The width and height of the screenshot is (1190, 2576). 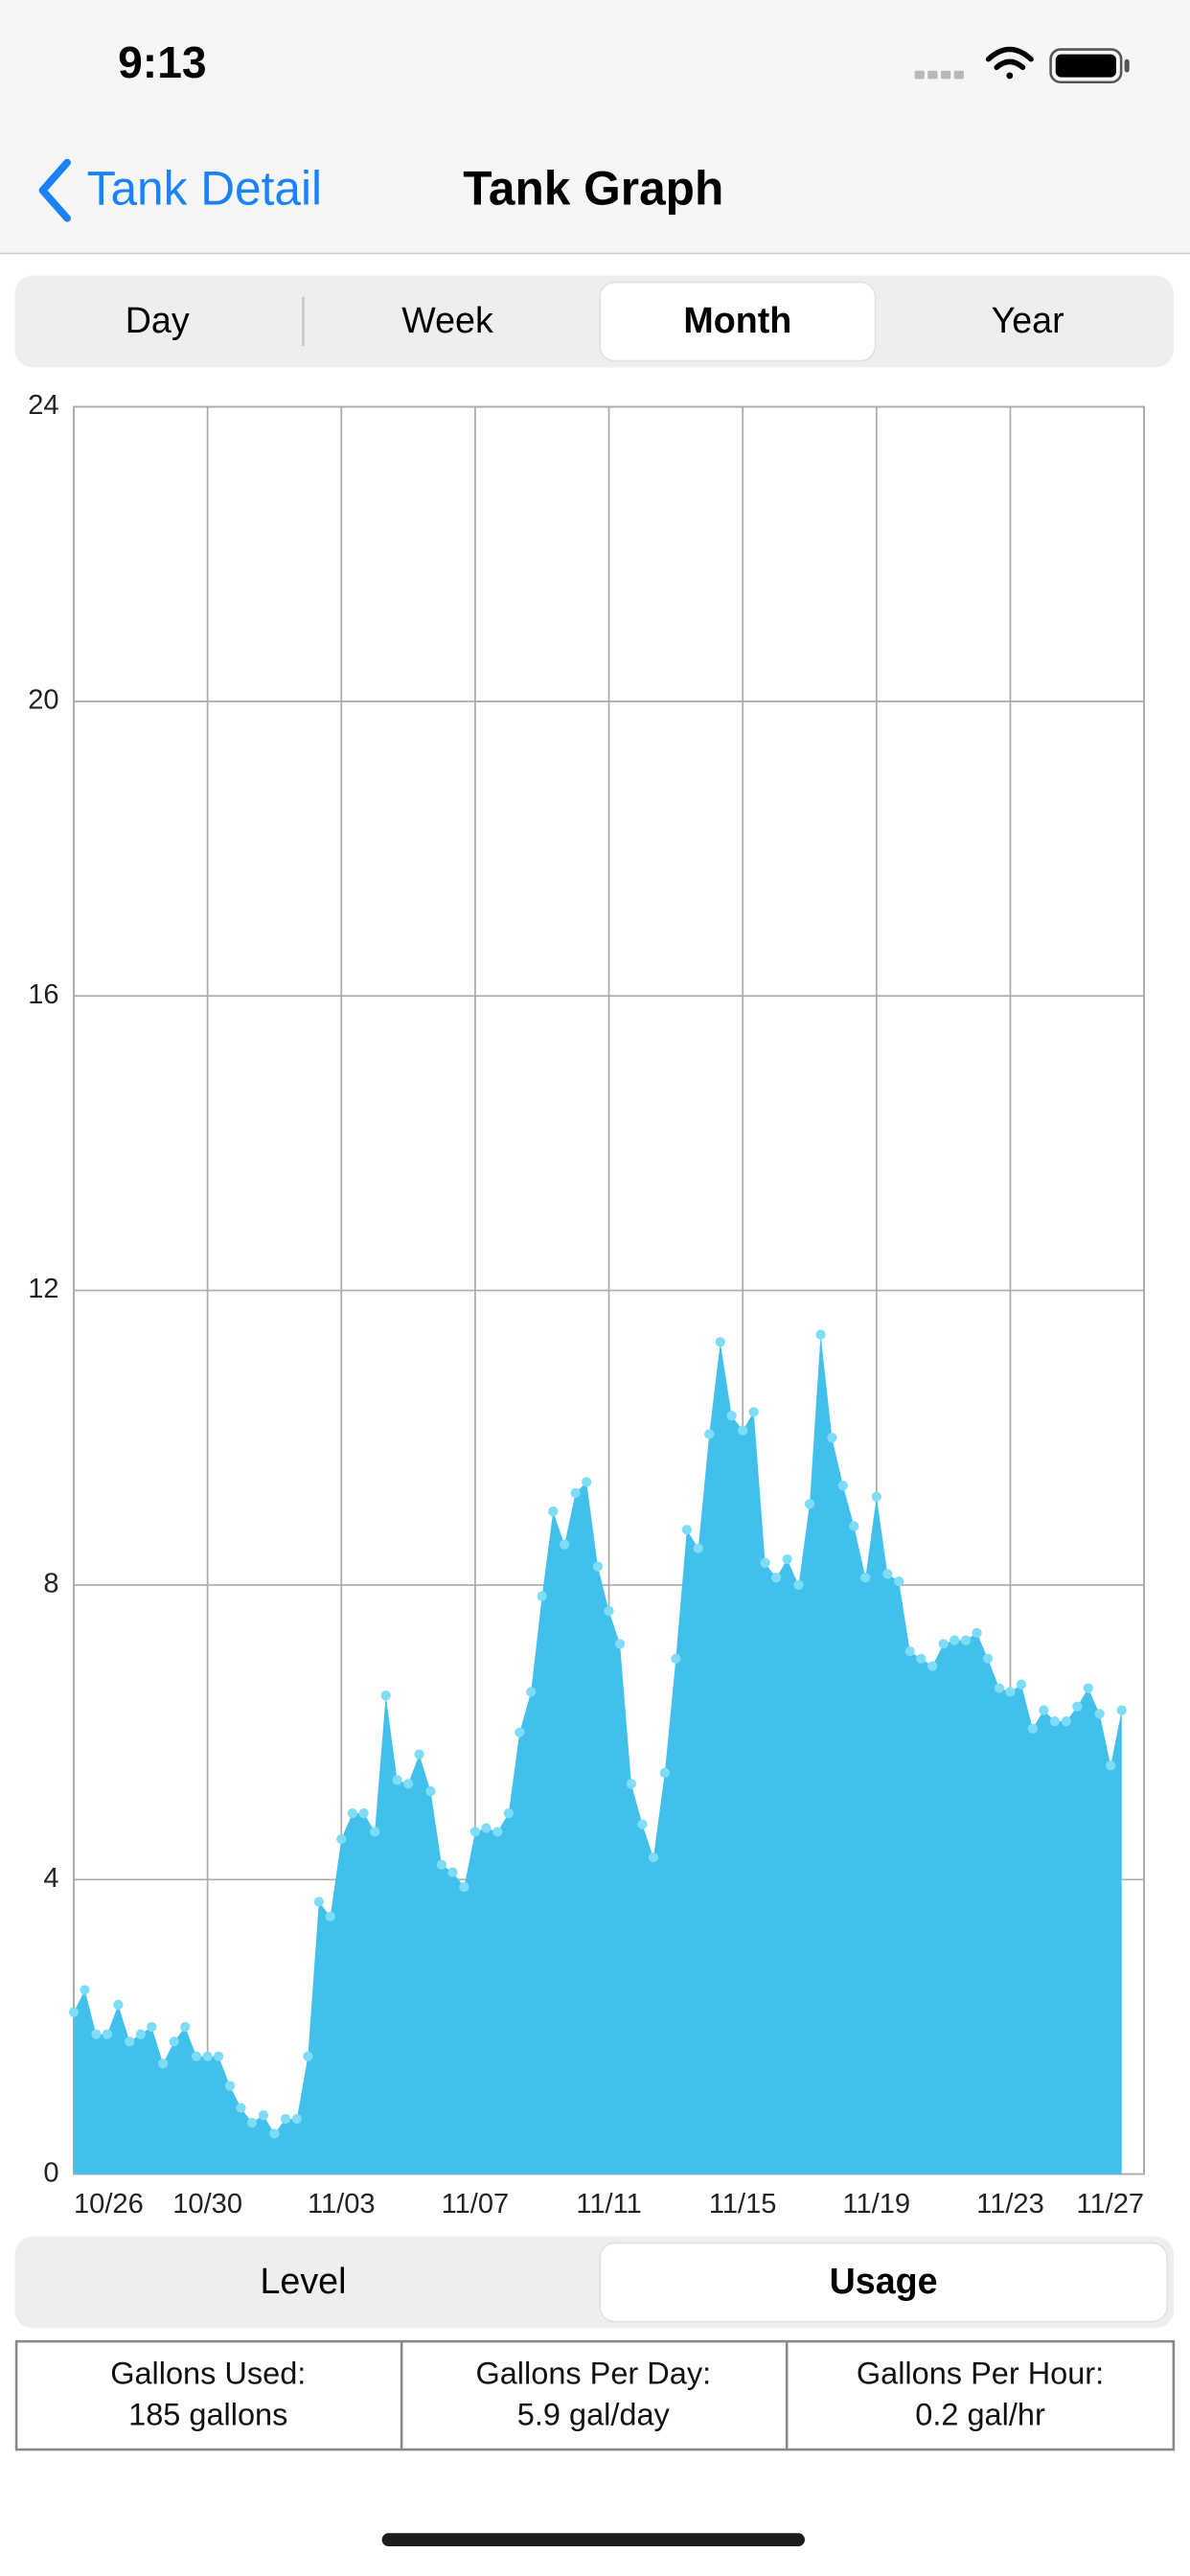 What do you see at coordinates (51, 1584) in the screenshot?
I see `y-tick-label: 8` at bounding box center [51, 1584].